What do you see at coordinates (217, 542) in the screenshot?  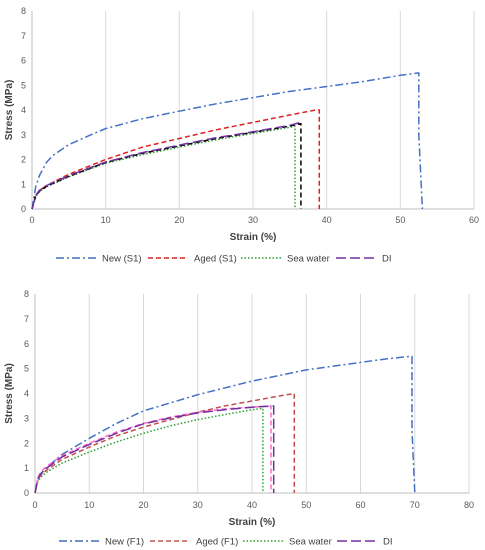 I see `legend-label: Aged (F1)` at bounding box center [217, 542].